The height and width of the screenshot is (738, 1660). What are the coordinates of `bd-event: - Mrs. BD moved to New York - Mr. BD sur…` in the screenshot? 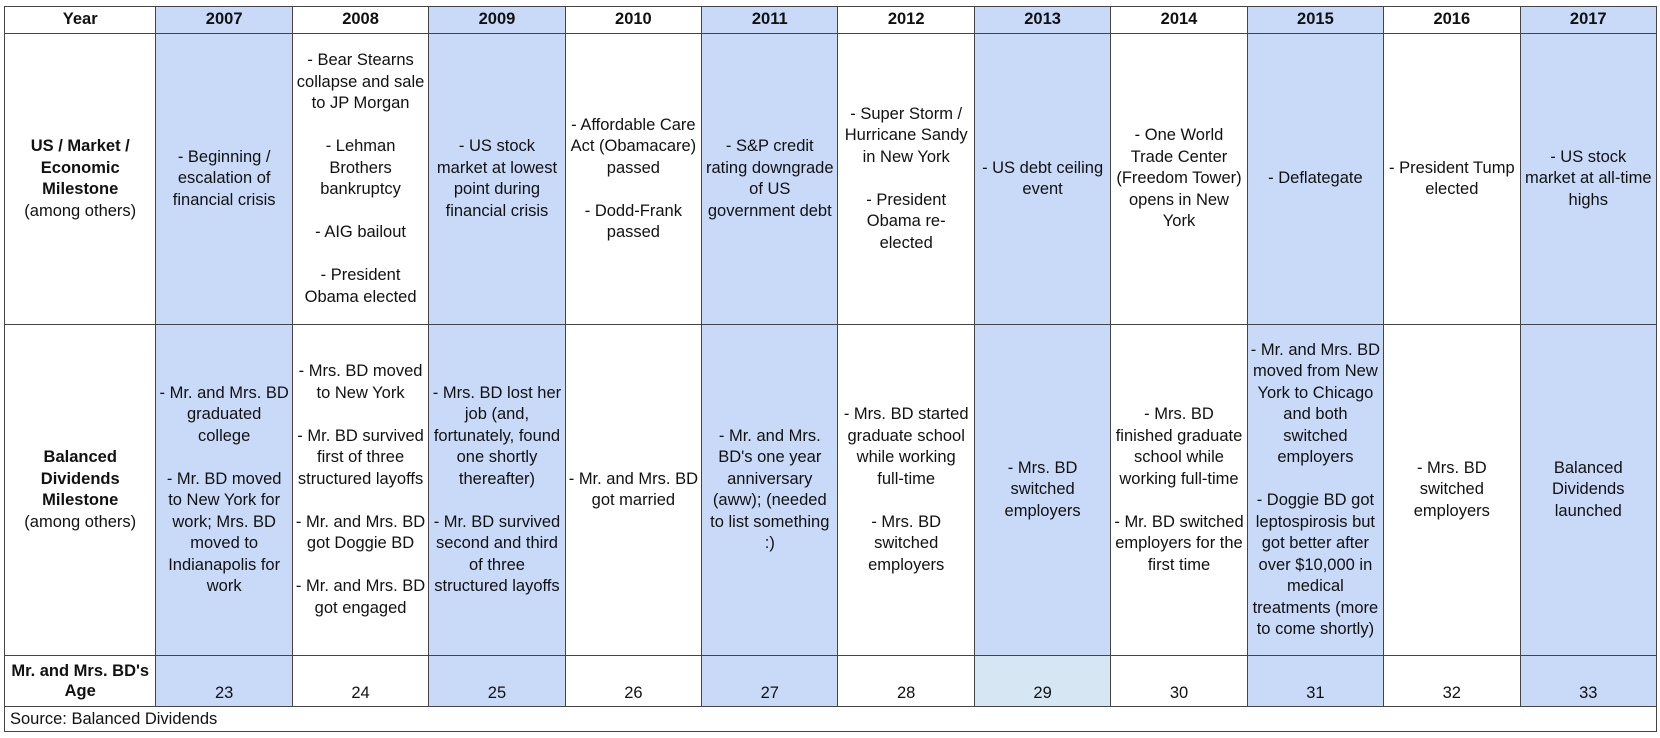 It's located at (360, 489).